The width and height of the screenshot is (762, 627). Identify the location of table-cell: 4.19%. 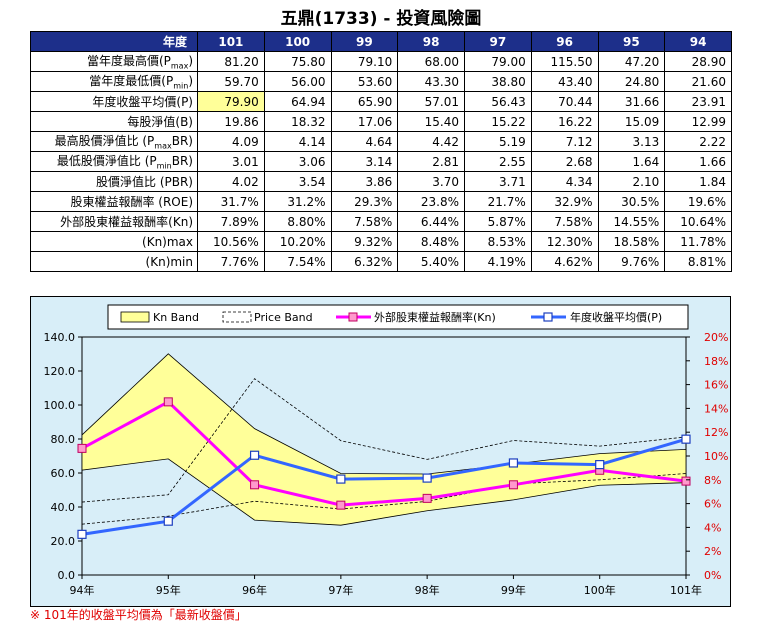
(498, 261).